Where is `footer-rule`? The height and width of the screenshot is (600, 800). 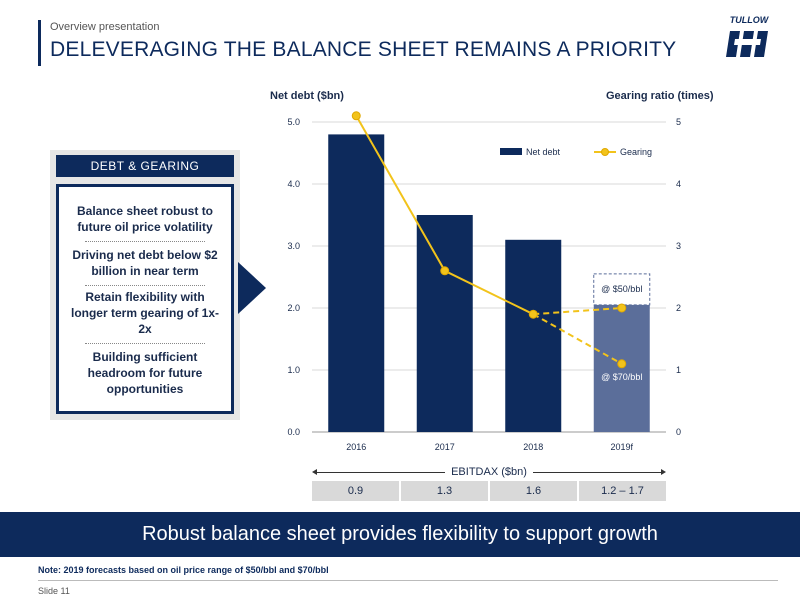
footer-rule is located at coordinates (408, 580).